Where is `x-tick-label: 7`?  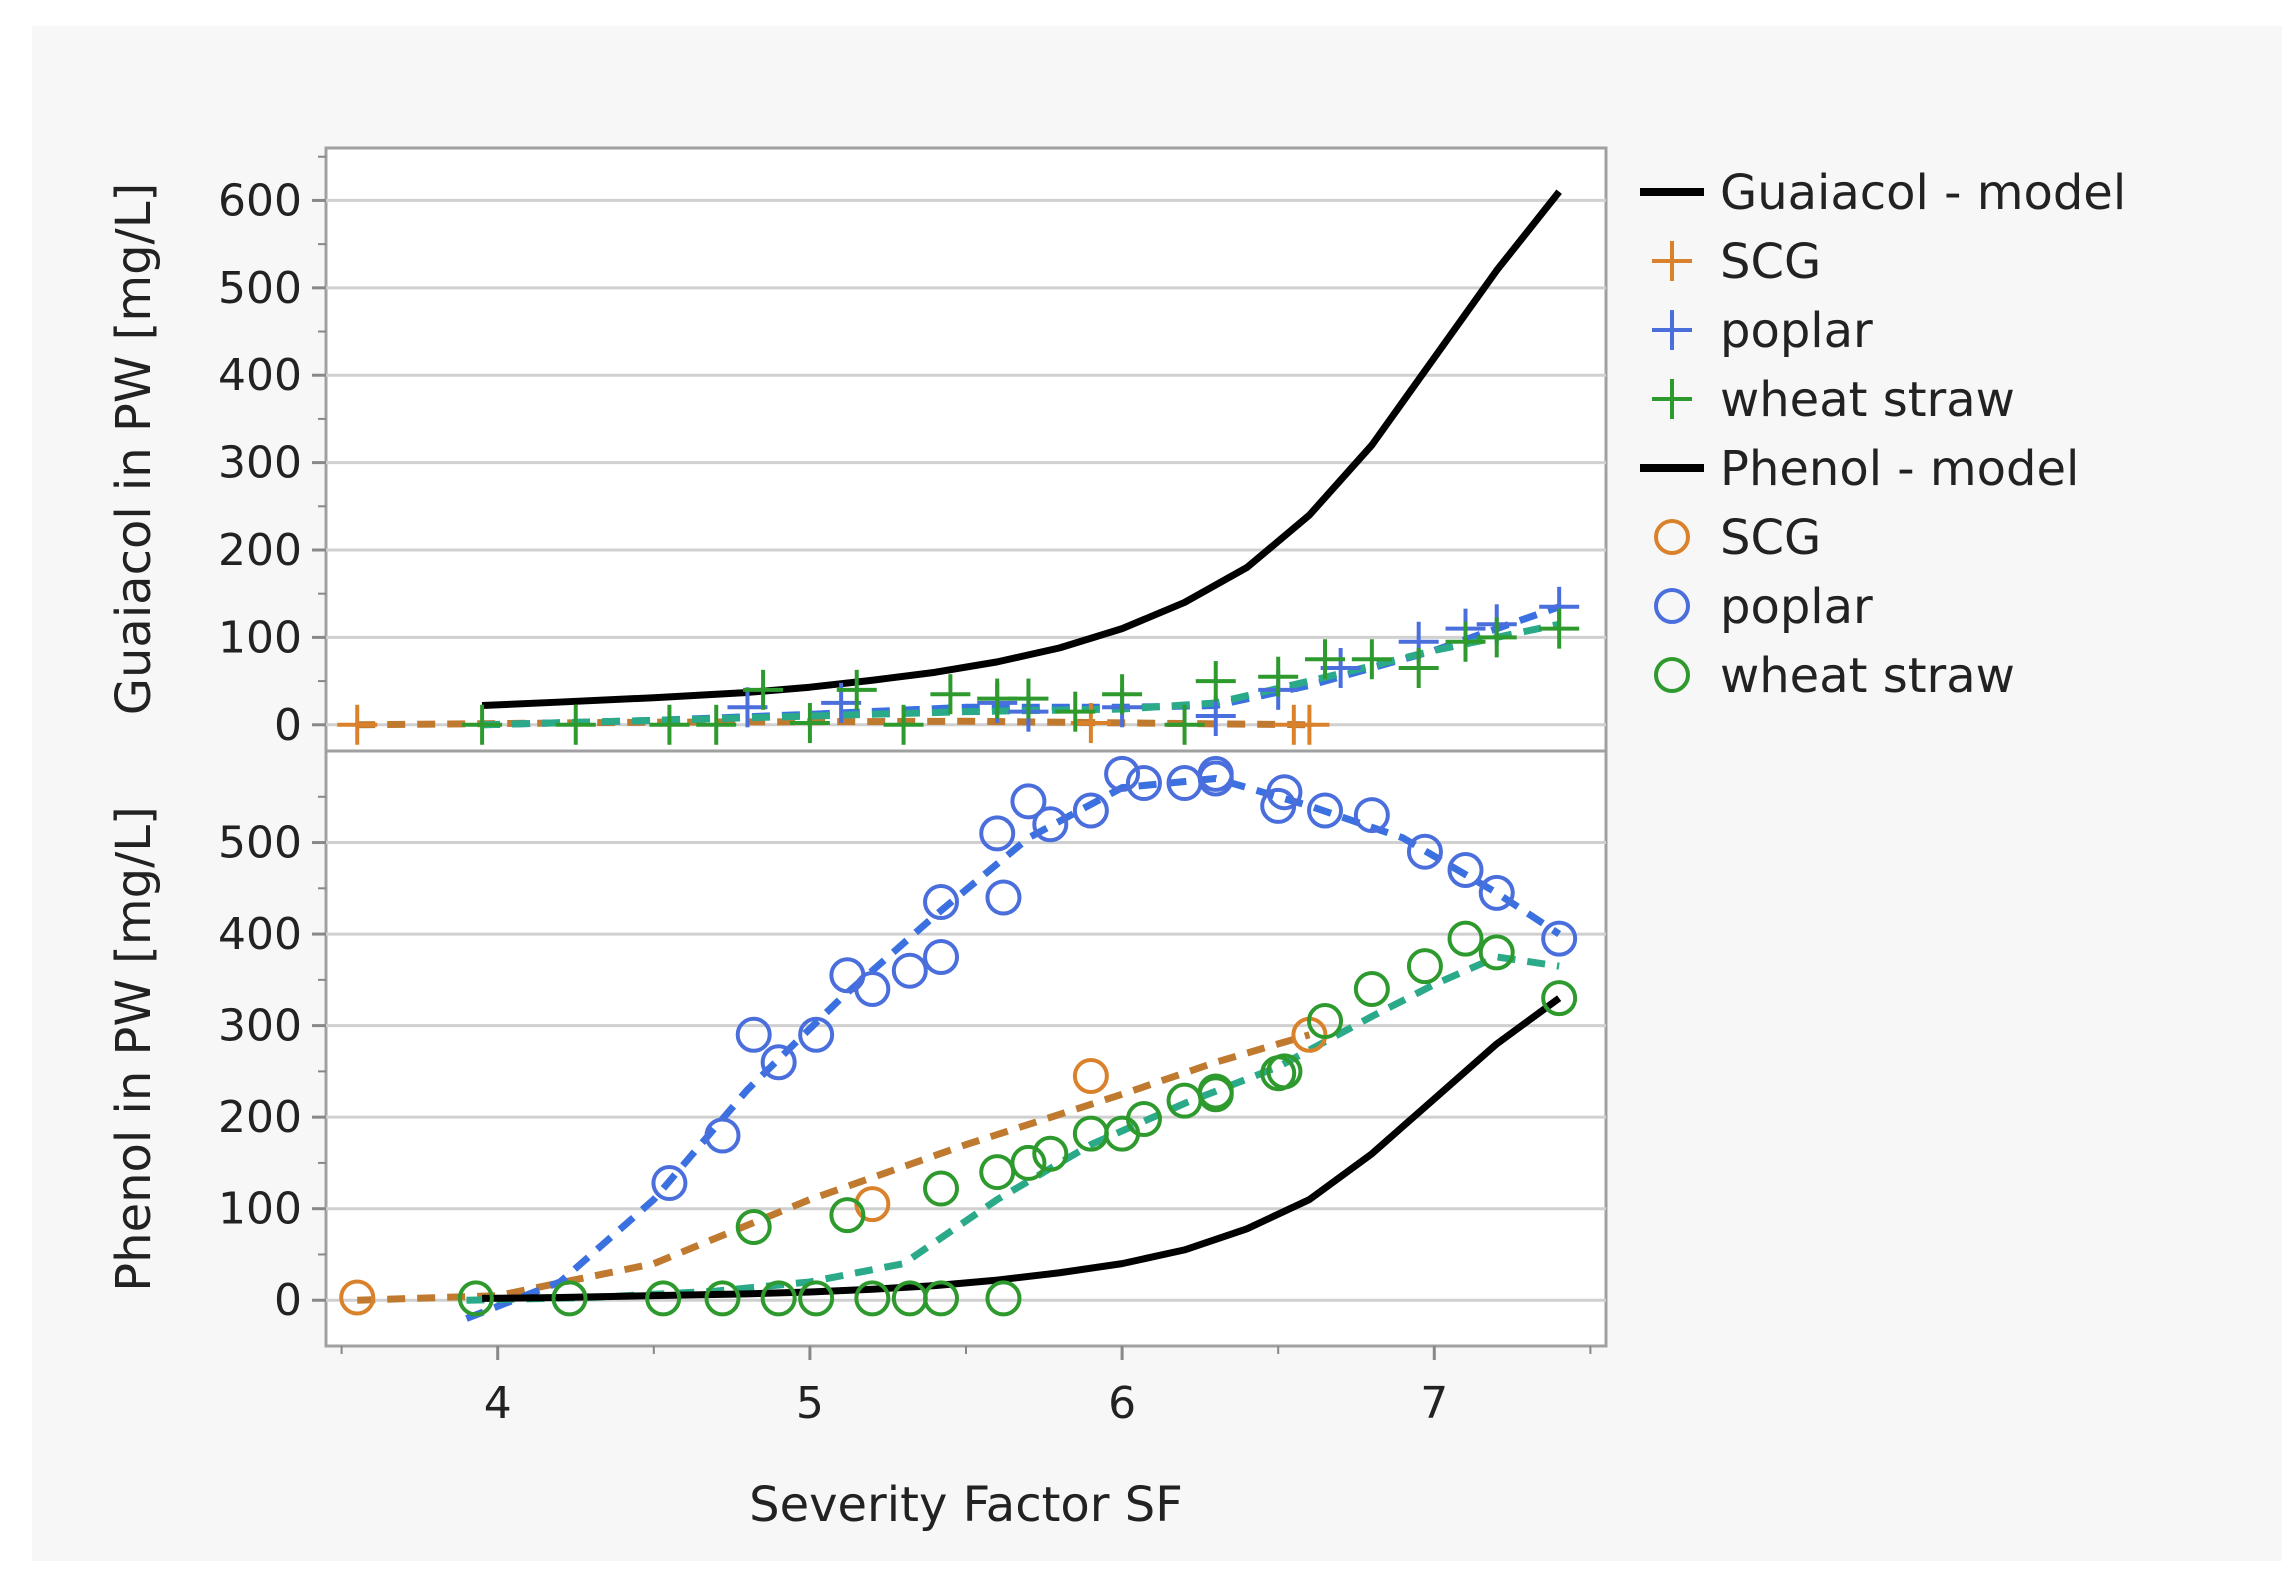 x-tick-label: 7 is located at coordinates (1434, 1403).